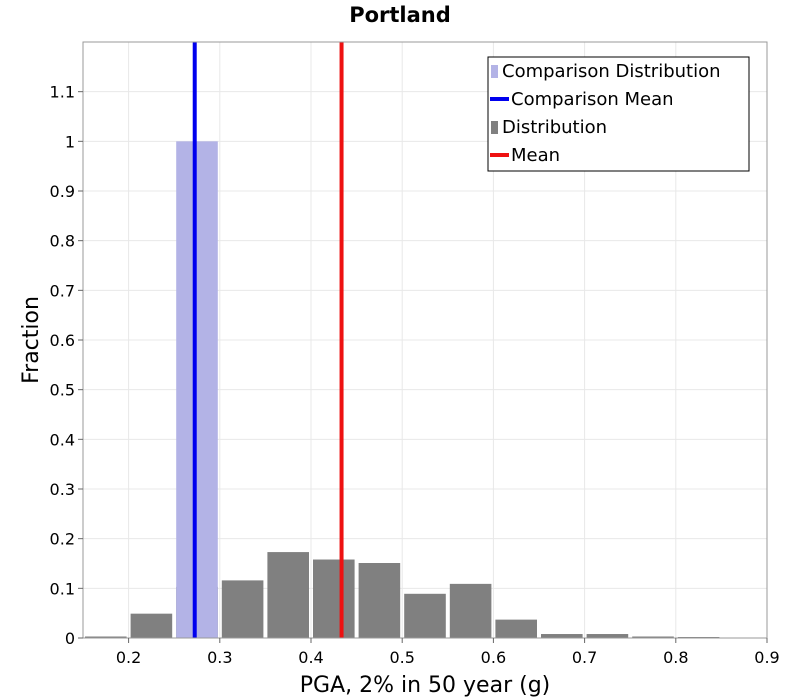  What do you see at coordinates (448, 652) in the screenshot?
I see `x-axis-ticks: 0.2 0.3 0.4 0.5 0.6 0.7 0.8 0.9` at bounding box center [448, 652].